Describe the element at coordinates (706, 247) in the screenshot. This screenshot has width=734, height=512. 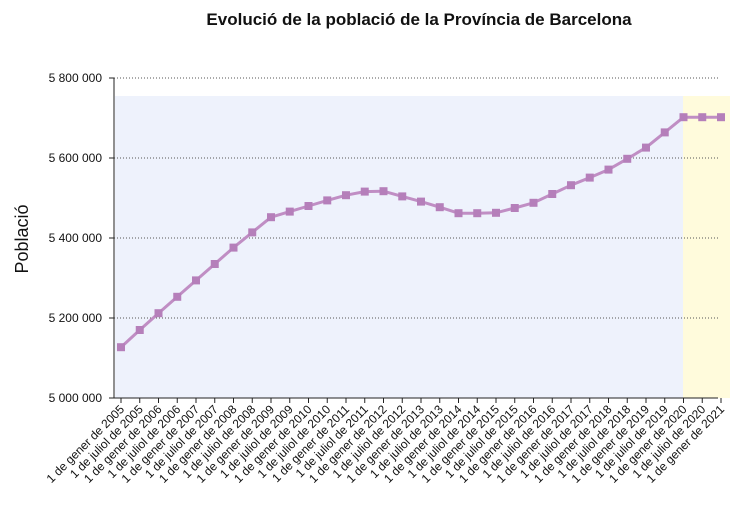
I see `background-region` at that location.